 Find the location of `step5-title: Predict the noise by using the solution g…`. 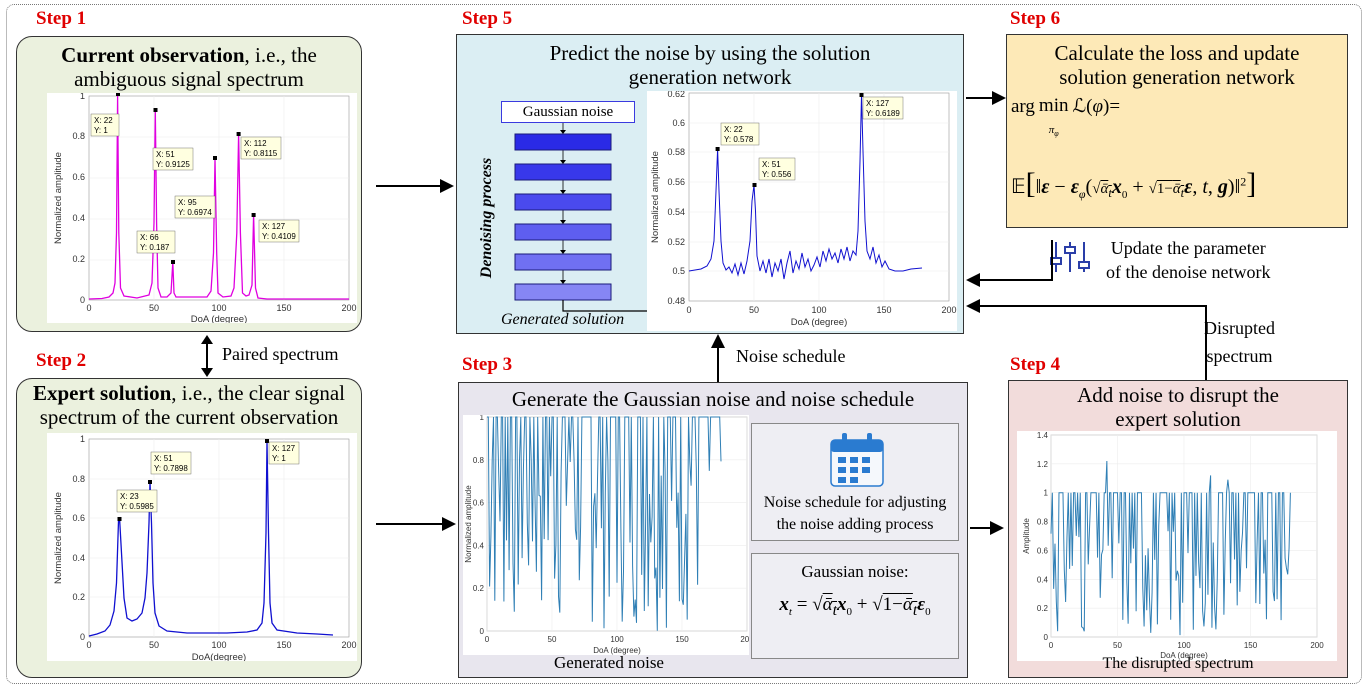

step5-title: Predict the noise by using the solution g… is located at coordinates (710, 65).